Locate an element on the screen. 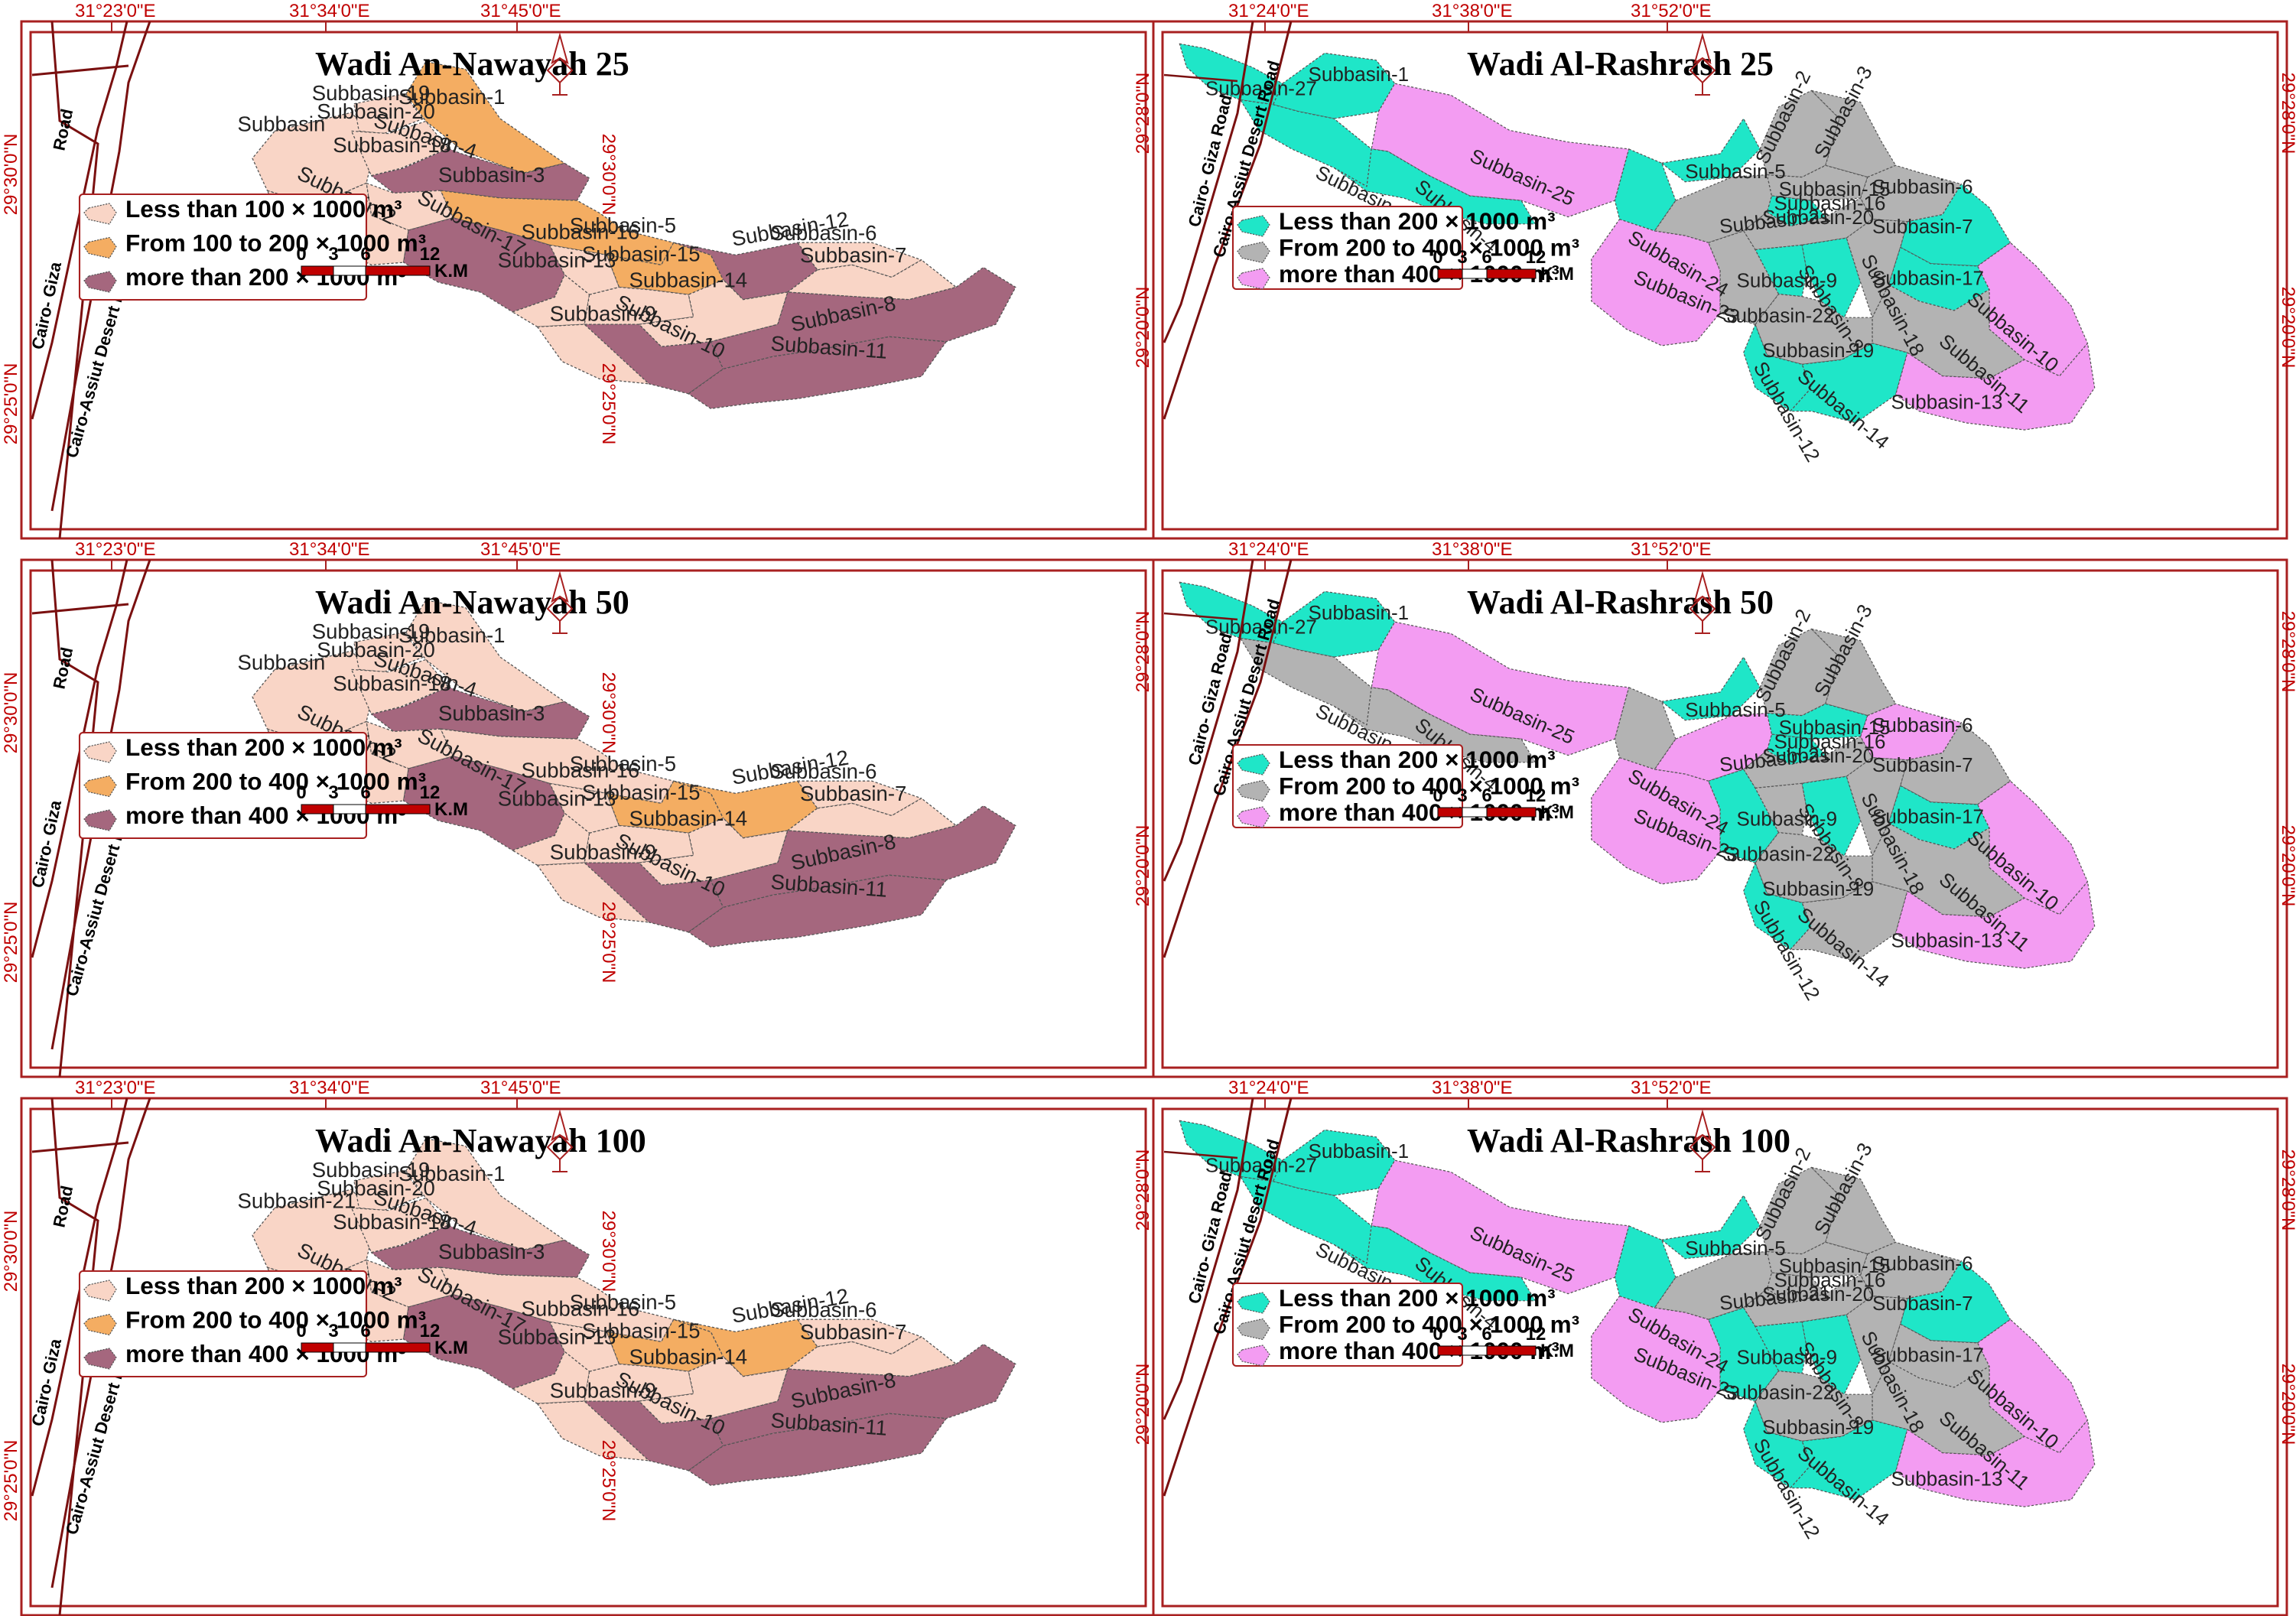  legend-label: From 200 to 400 × 1000 m³ is located at coordinates (1429, 786).